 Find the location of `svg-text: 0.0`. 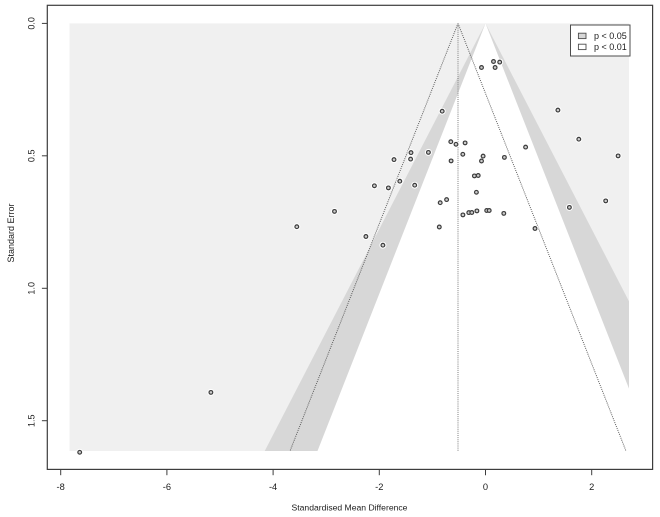

svg-text: 0.0 is located at coordinates (32, 23).